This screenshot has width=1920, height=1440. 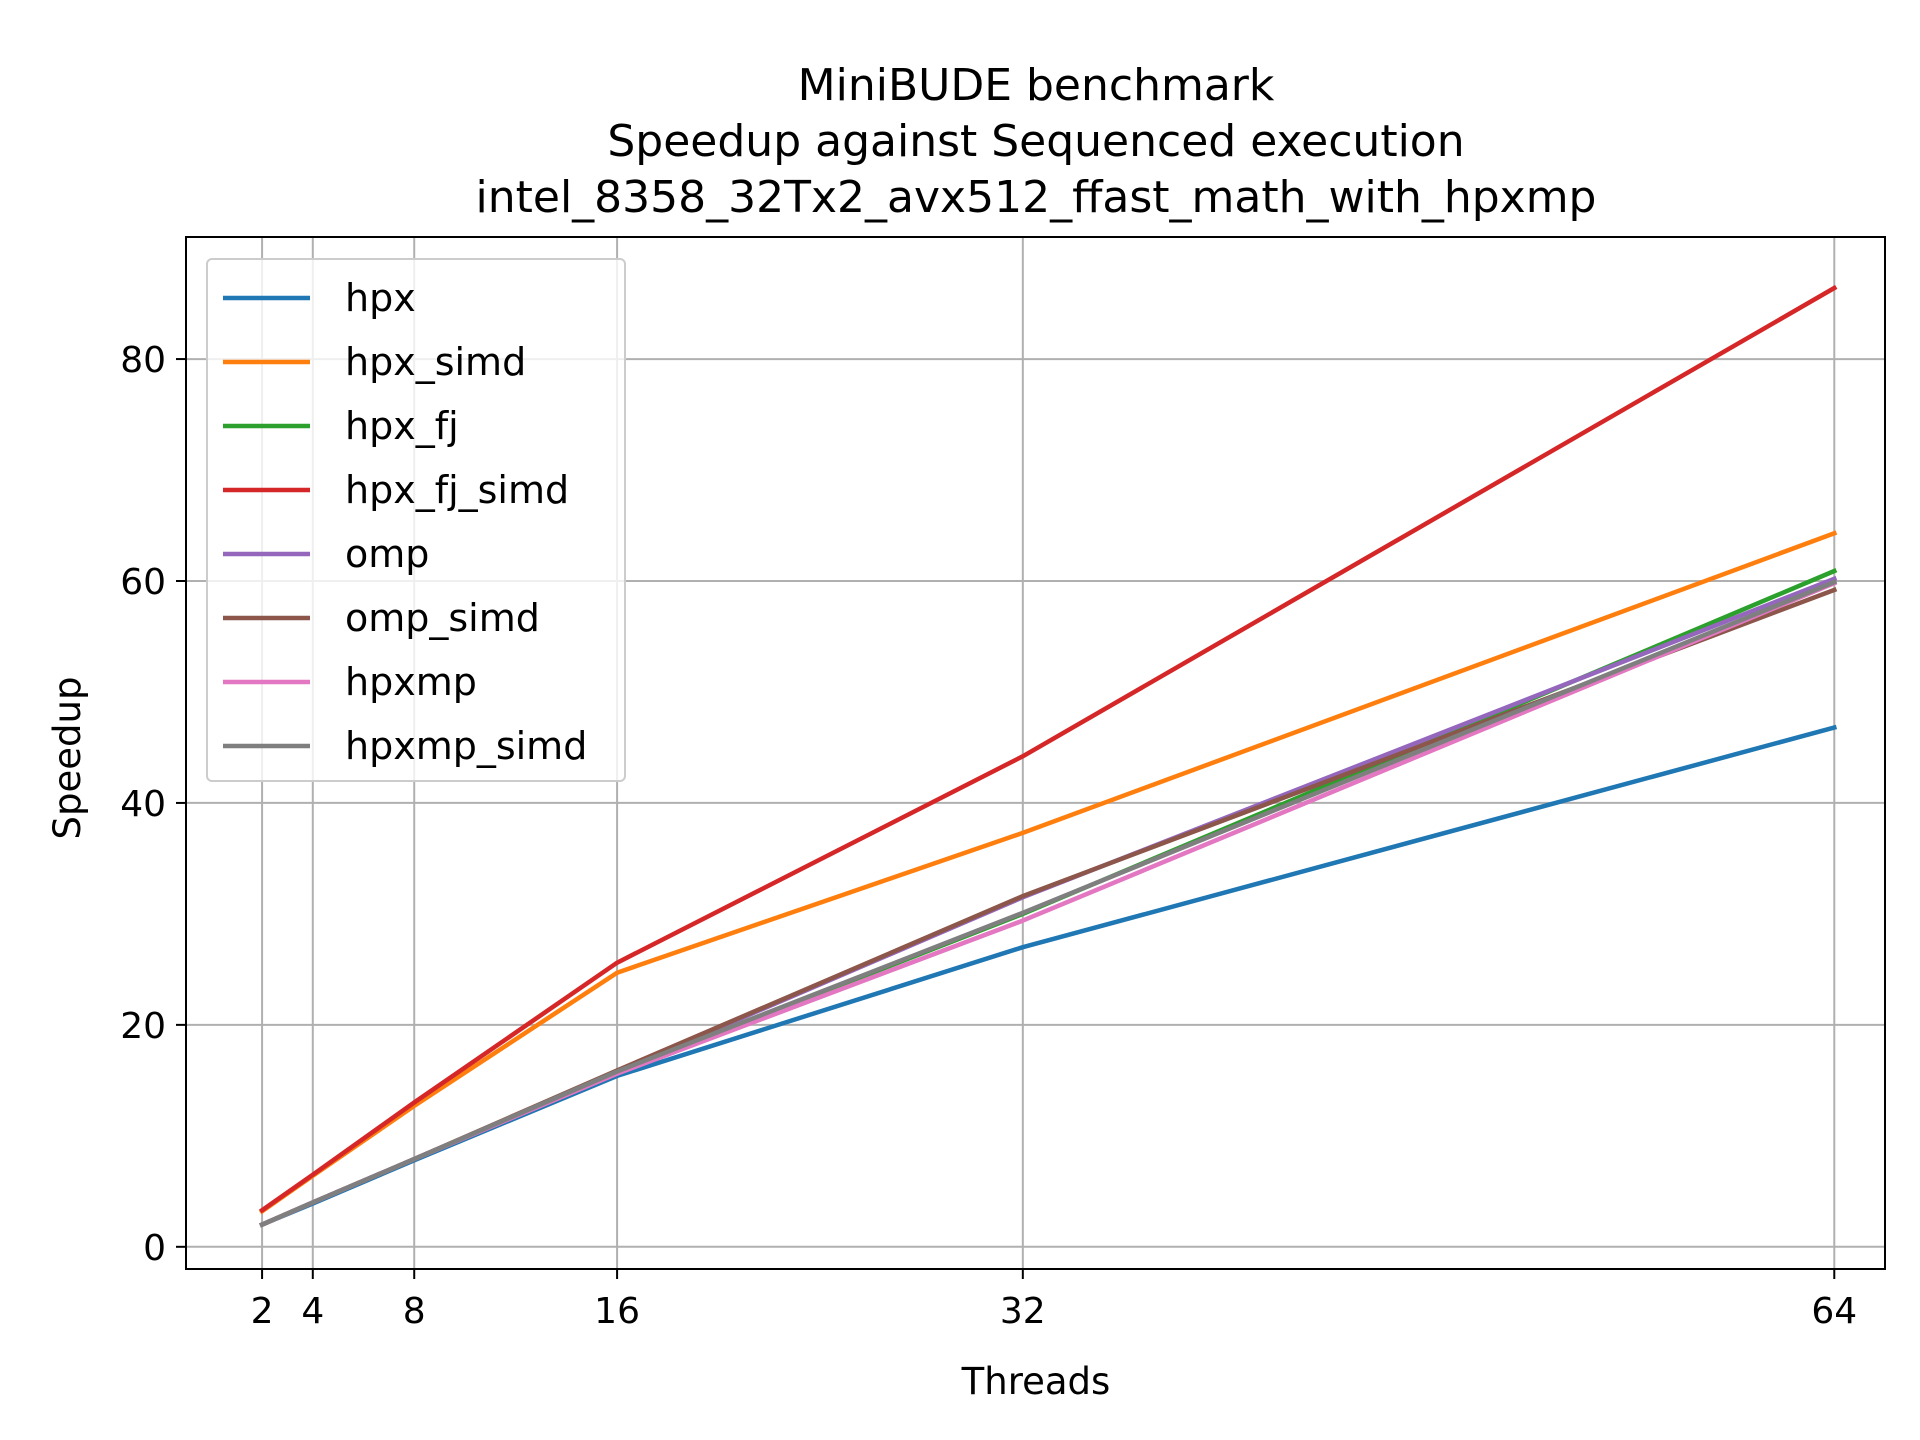 I want to click on legend-label-hpxmp: hpxmp, so click(x=411, y=682).